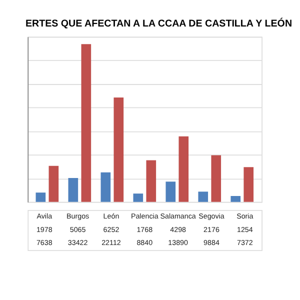 Image resolution: width=300 pixels, height=300 pixels. I want to click on chart-title: ERTES QUE AFECTAN A LA CCAA DE CASTILLA Y LEÓN, so click(158, 23).